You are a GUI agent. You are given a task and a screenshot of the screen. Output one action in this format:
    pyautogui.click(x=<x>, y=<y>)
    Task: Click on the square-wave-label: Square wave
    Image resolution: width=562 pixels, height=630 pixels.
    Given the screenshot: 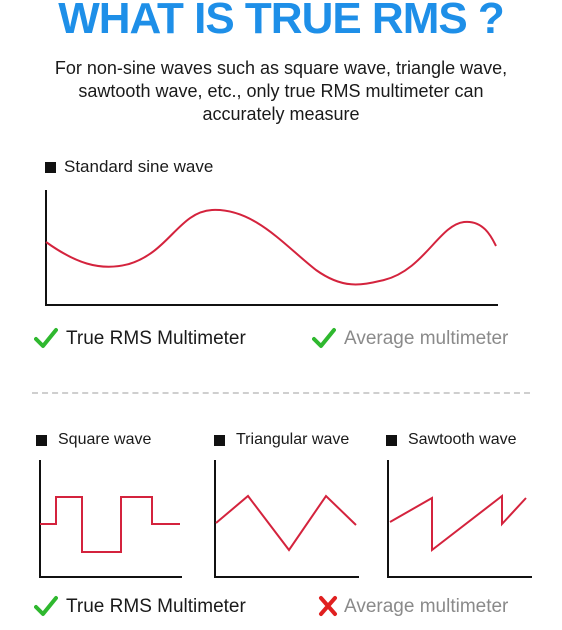 What is the action you would take?
    pyautogui.click(x=105, y=439)
    